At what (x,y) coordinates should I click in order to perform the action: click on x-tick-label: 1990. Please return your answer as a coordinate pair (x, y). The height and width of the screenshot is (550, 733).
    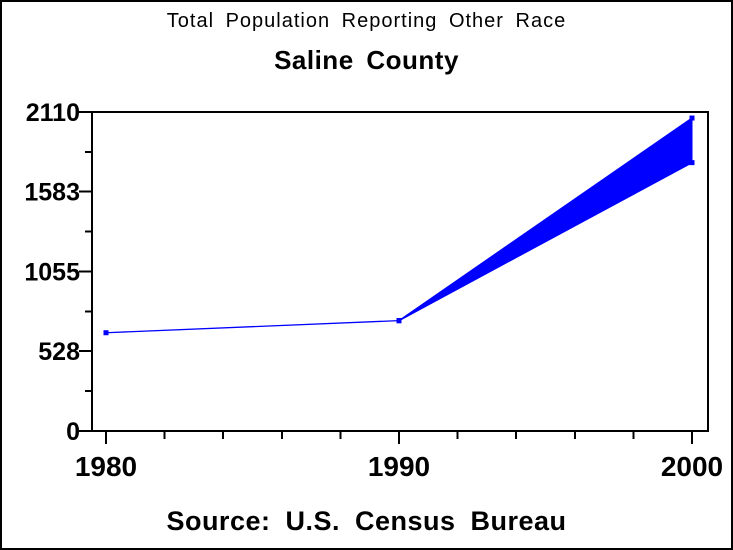
    Looking at the image, I should click on (399, 466).